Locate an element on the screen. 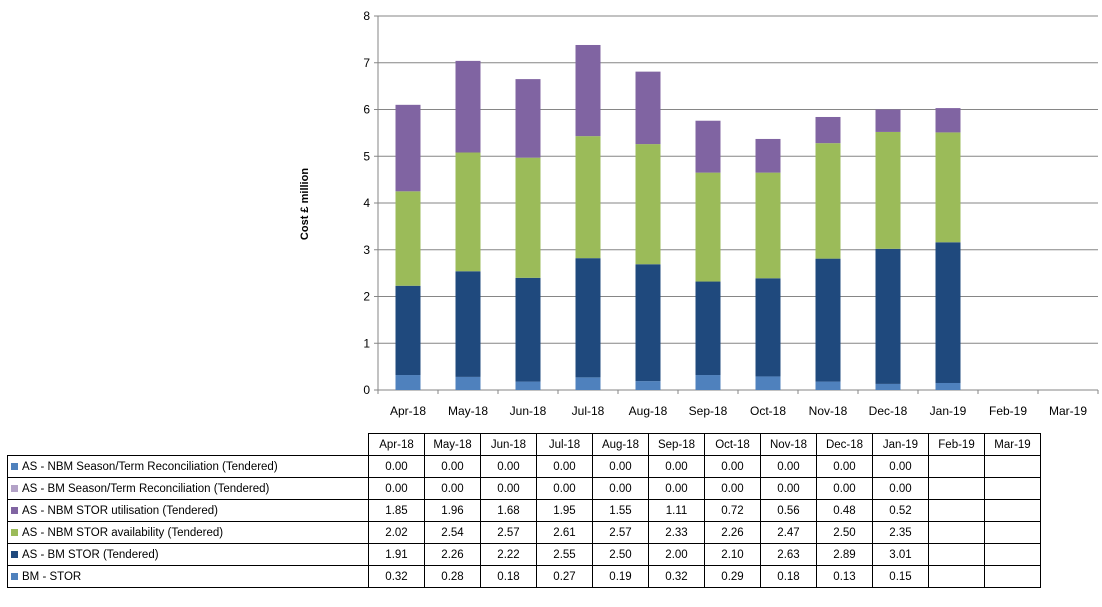  table-cell: 2.35 is located at coordinates (900, 532).